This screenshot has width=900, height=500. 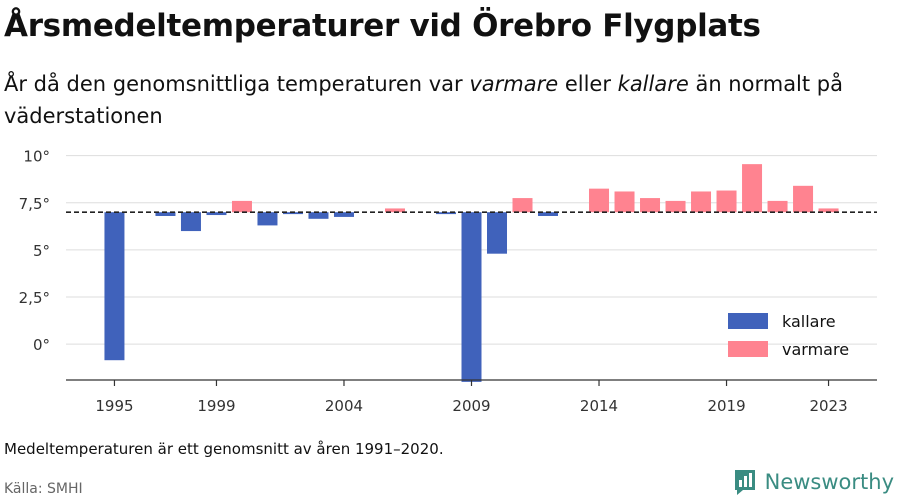 I want to click on subtitle-text-3: än normalt på väderstationen, so click(x=423, y=100).